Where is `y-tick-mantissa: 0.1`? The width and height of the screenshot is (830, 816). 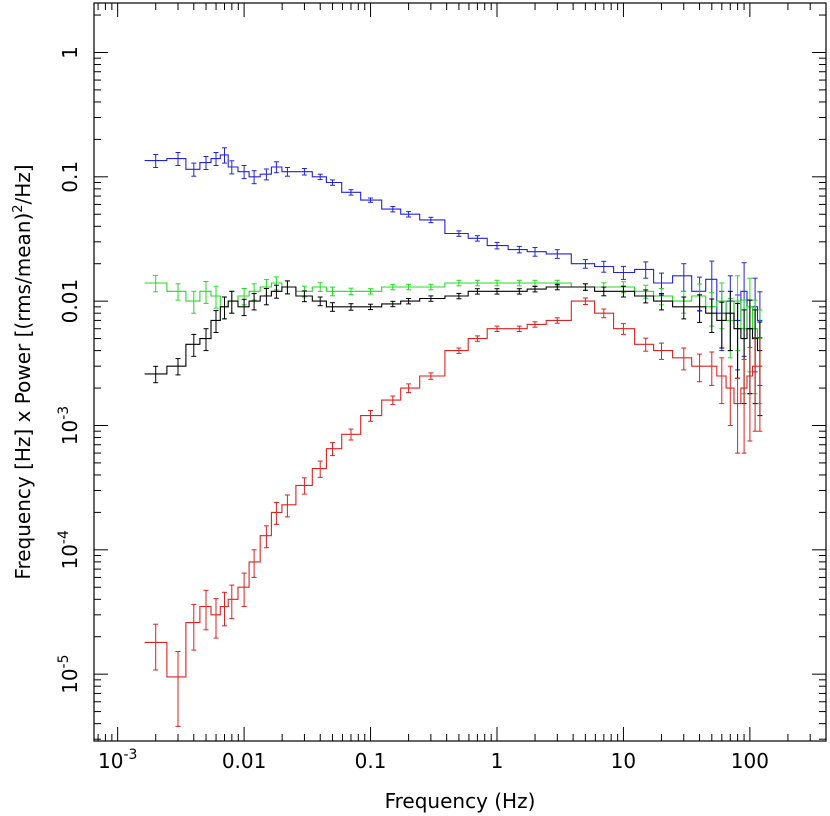
y-tick-mantissa: 0.1 is located at coordinates (70, 177).